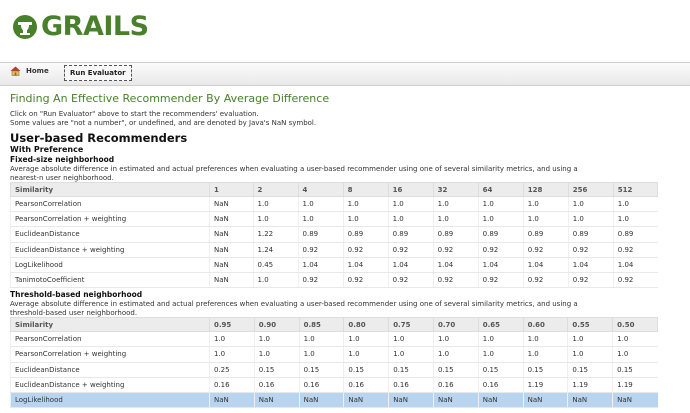 Image resolution: width=690 pixels, height=413 pixels. Describe the element at coordinates (545, 189) in the screenshot. I see `column-header: 128` at that location.